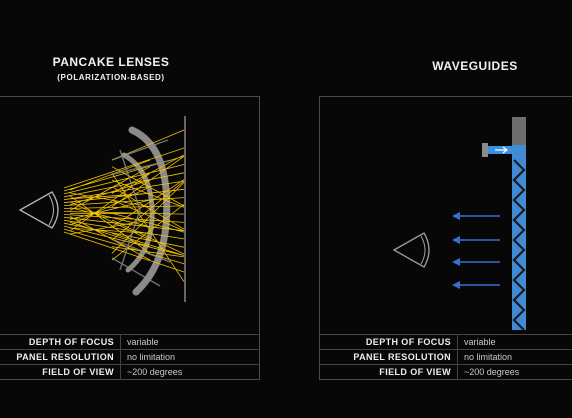 The image size is (572, 418). Describe the element at coordinates (111, 62) in the screenshot. I see `pancake-lenses-title: PANCAKE LENSES` at that location.